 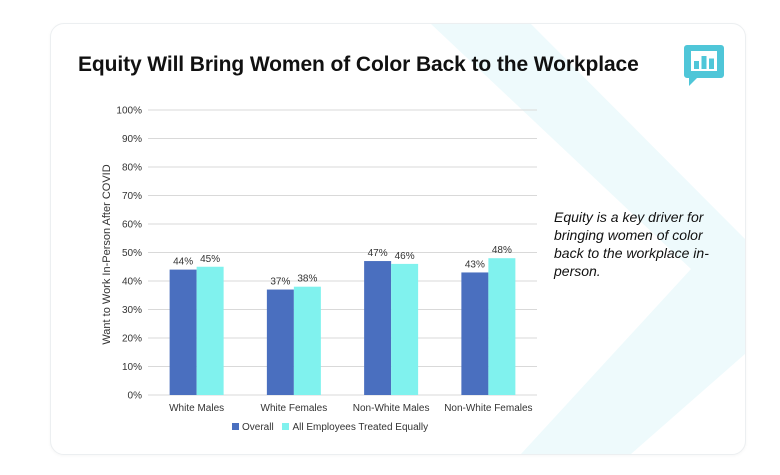 I want to click on y-tick-label: 50%, so click(x=132, y=253).